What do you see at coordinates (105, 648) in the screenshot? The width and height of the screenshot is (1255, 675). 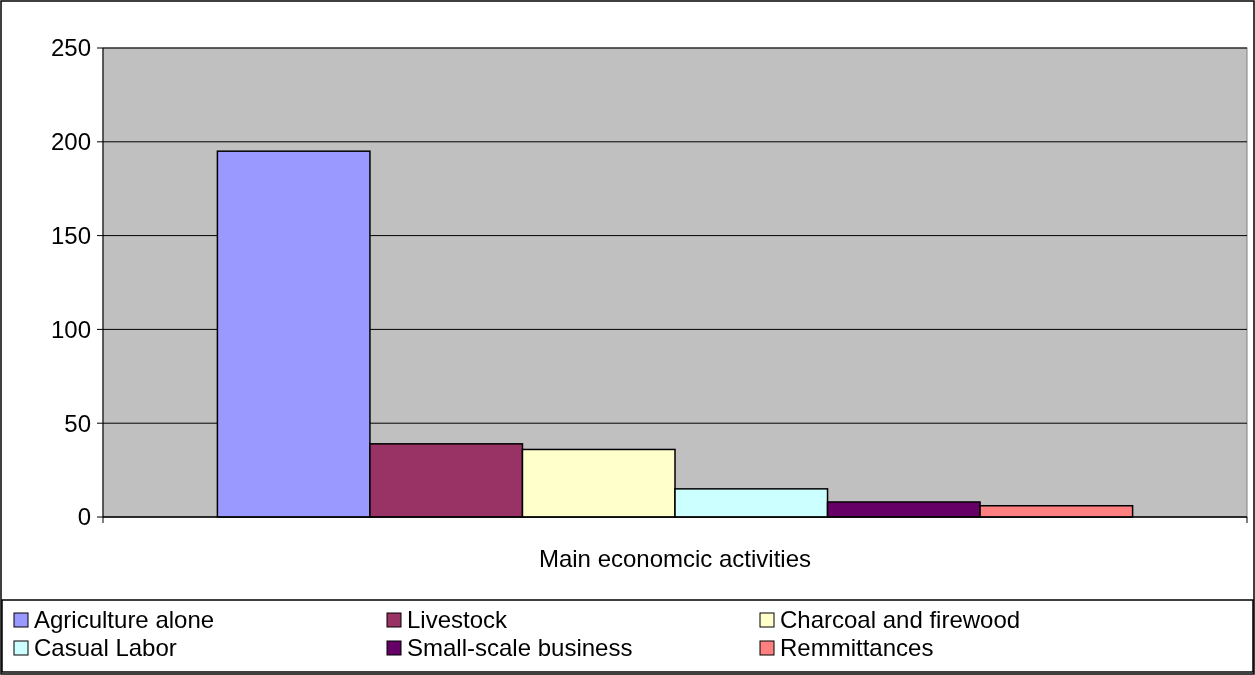 I see `legend-label: Casual Labor` at bounding box center [105, 648].